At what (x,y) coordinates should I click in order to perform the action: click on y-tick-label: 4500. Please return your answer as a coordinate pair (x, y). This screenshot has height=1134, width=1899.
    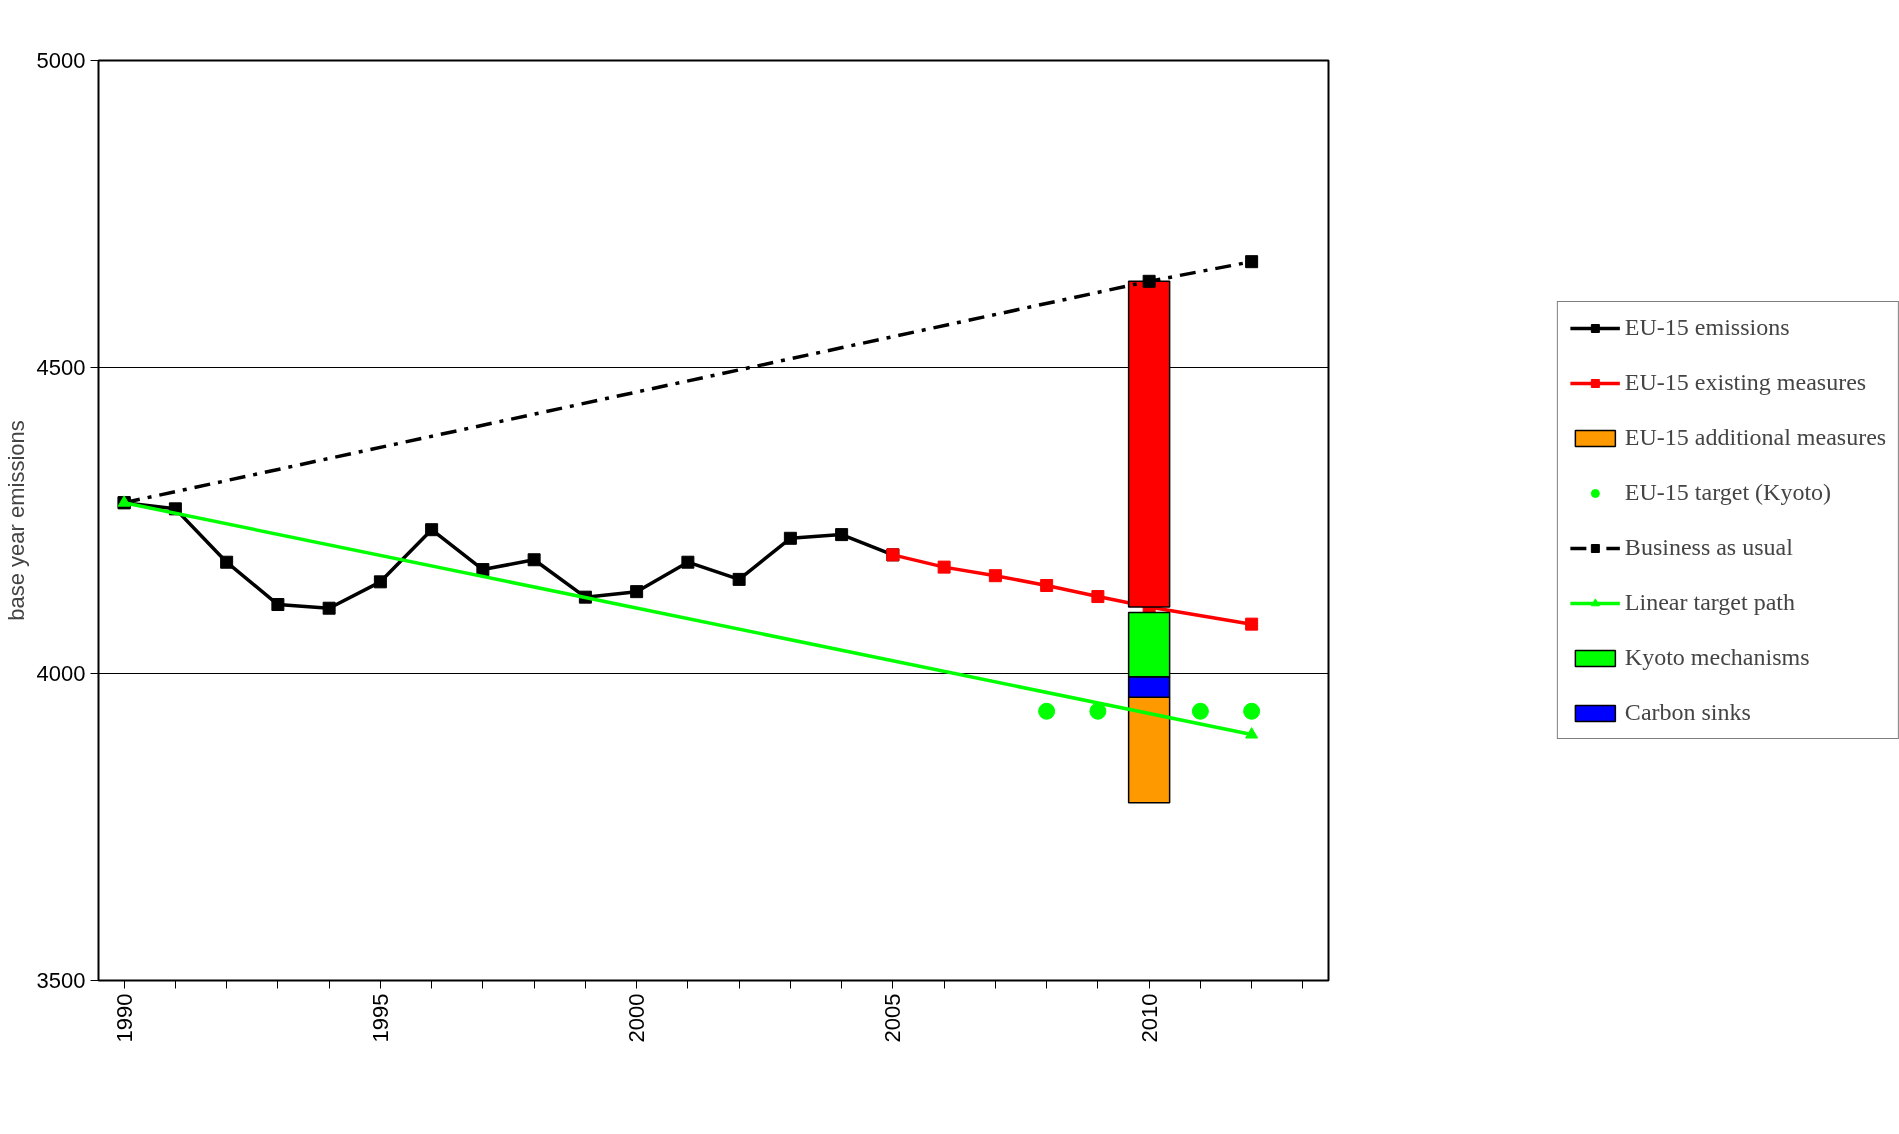
    Looking at the image, I should click on (61, 367).